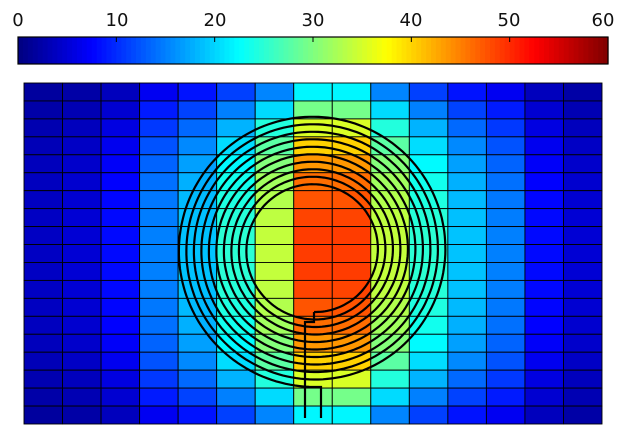 This screenshot has height=429, width=631. Describe the element at coordinates (603, 20) in the screenshot. I see `colorbar-tick-60: 60` at that location.